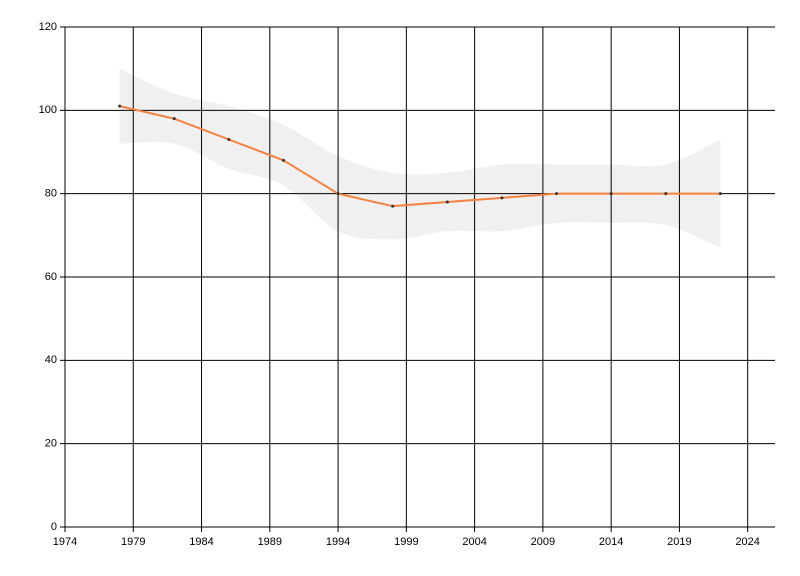 The image size is (800, 576). What do you see at coordinates (133, 542) in the screenshot?
I see `x-tick-label: 1979` at bounding box center [133, 542].